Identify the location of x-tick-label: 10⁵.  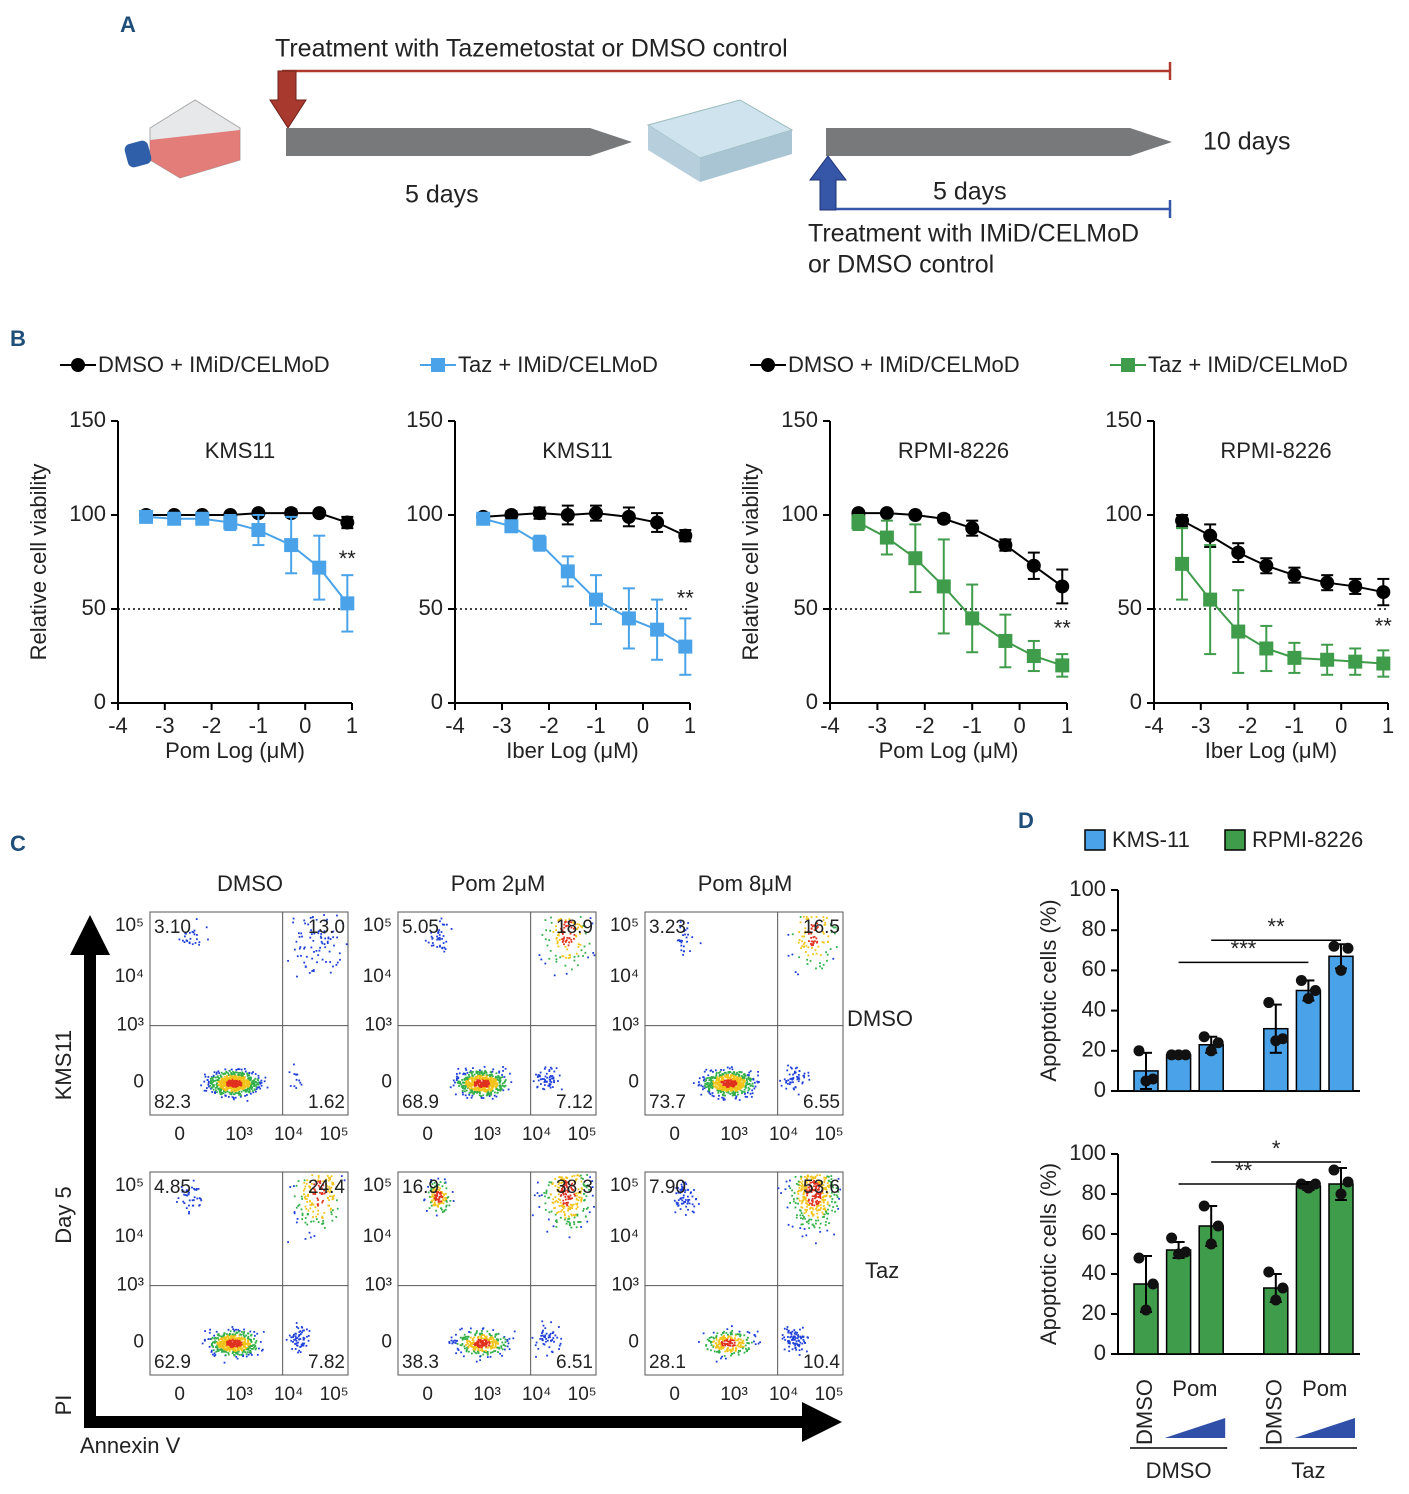
(829, 1134).